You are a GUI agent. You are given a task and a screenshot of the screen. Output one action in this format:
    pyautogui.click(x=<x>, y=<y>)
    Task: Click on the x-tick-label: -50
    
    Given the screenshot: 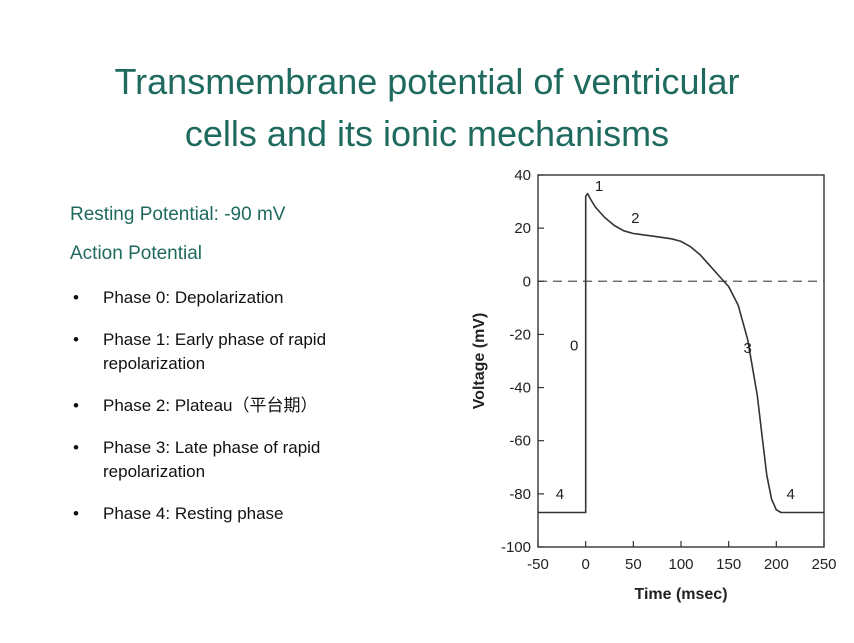 What is the action you would take?
    pyautogui.click(x=538, y=564)
    